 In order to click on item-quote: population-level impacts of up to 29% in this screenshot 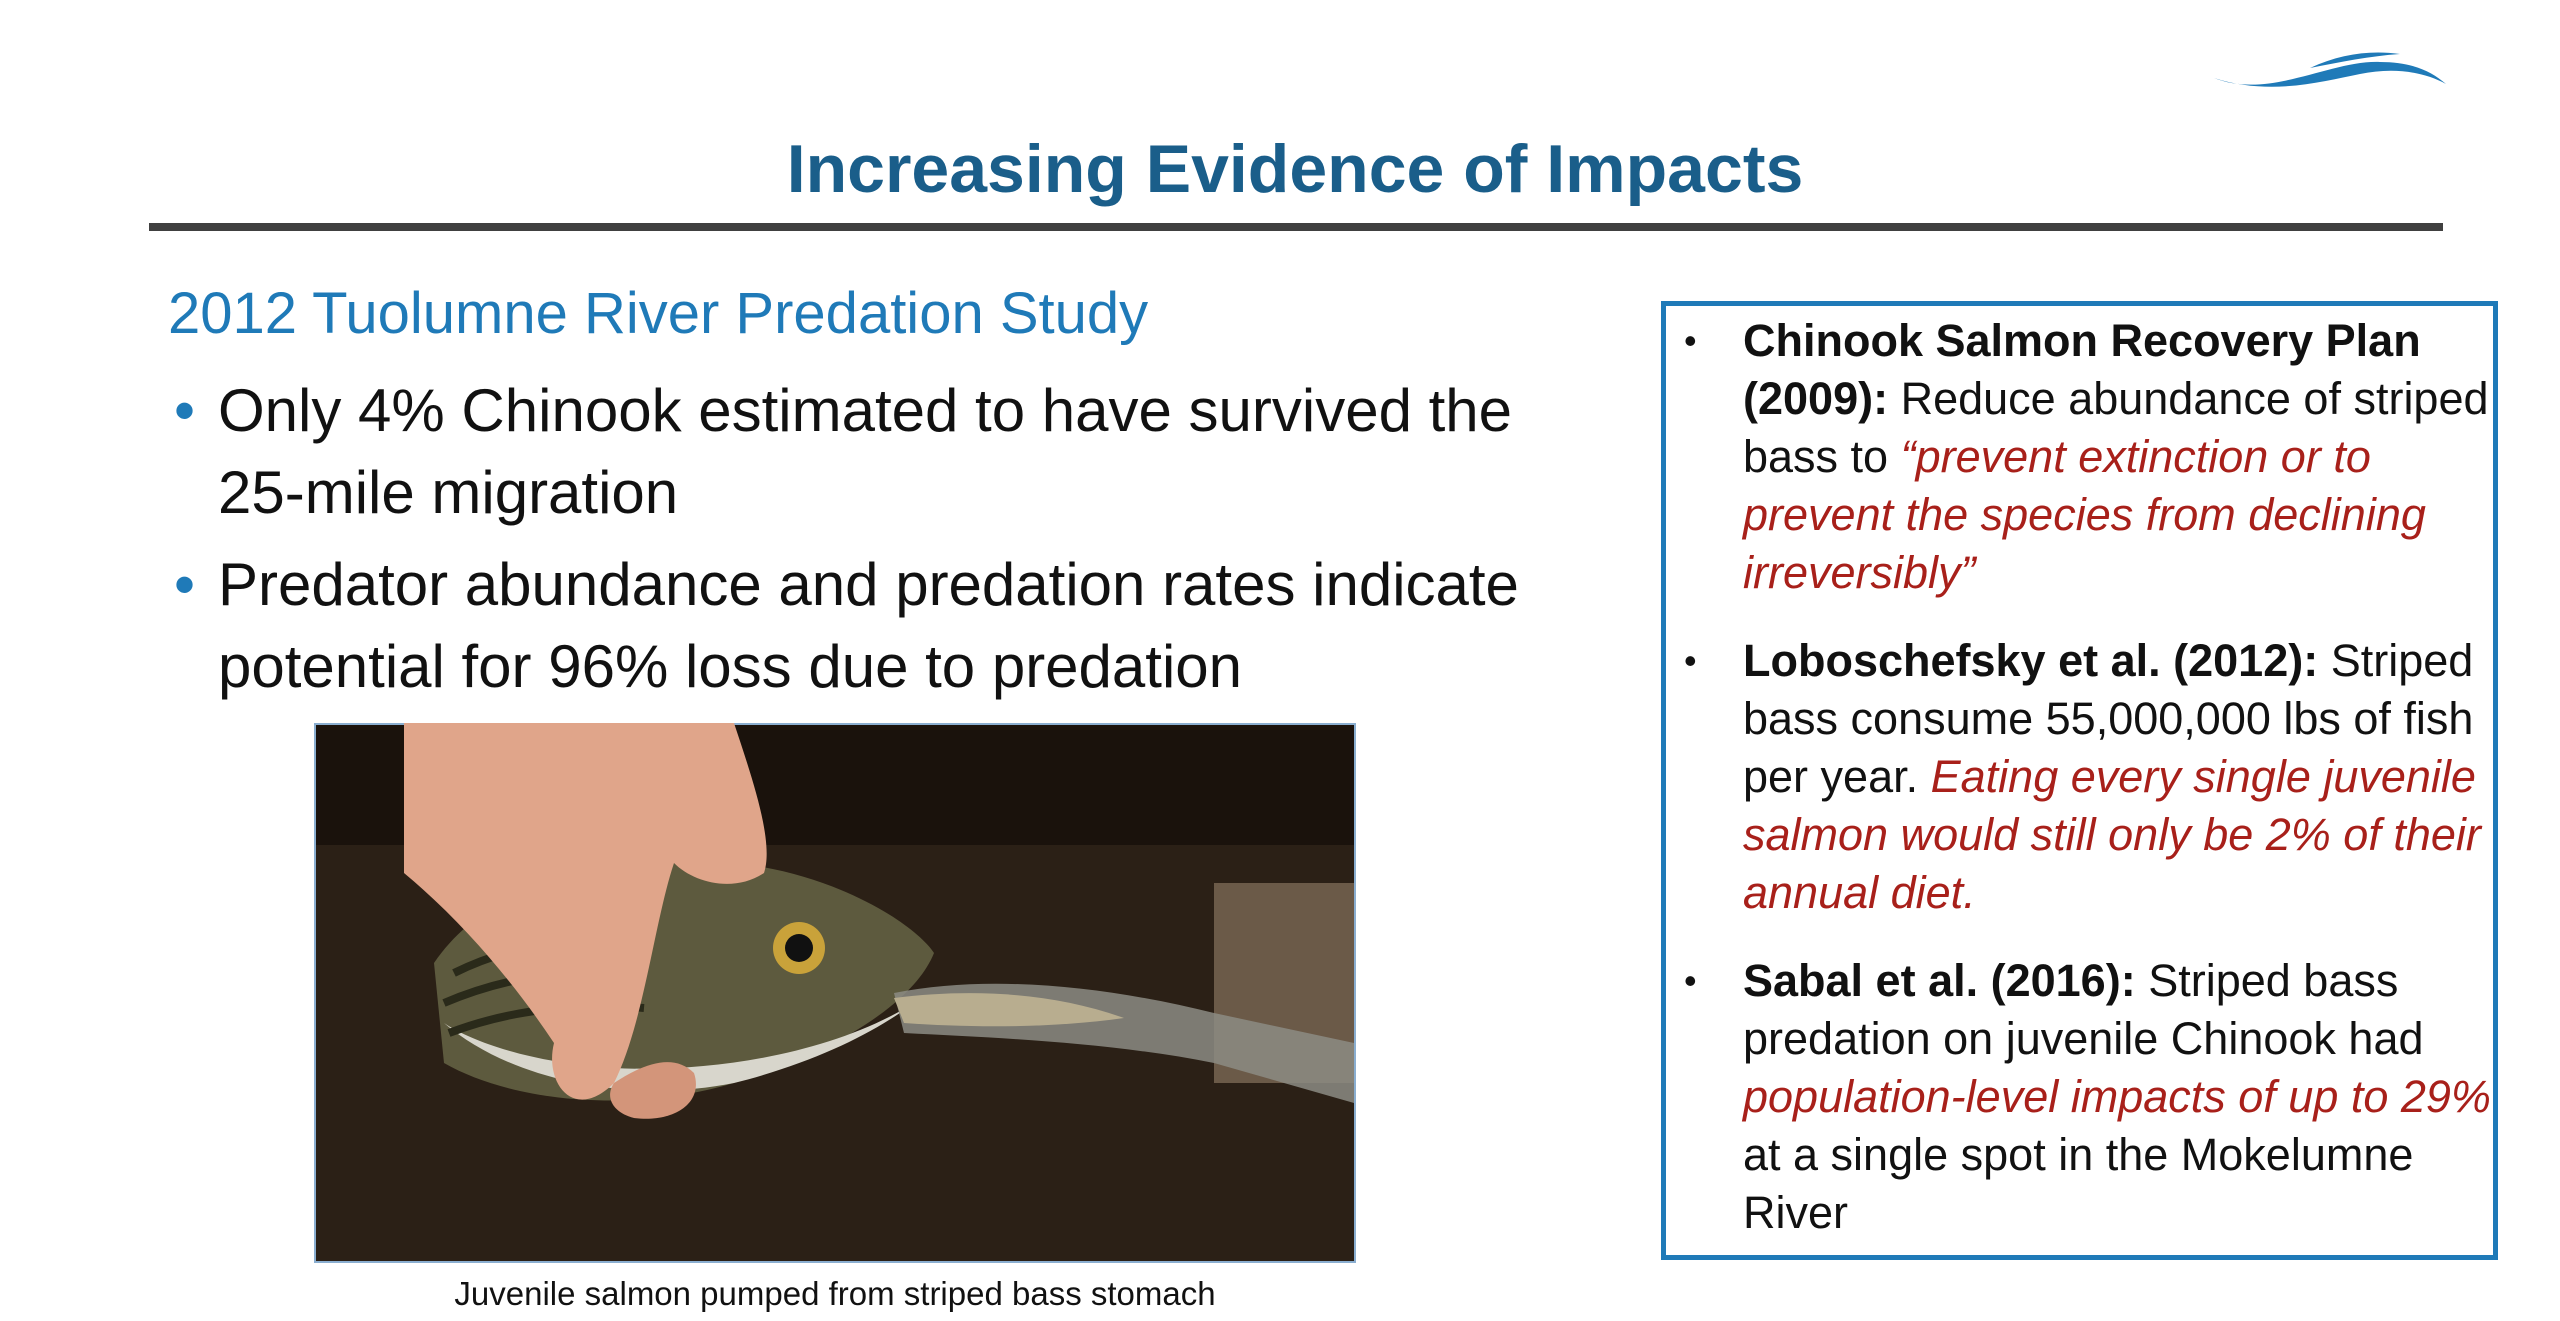, I will do `click(2117, 1096)`.